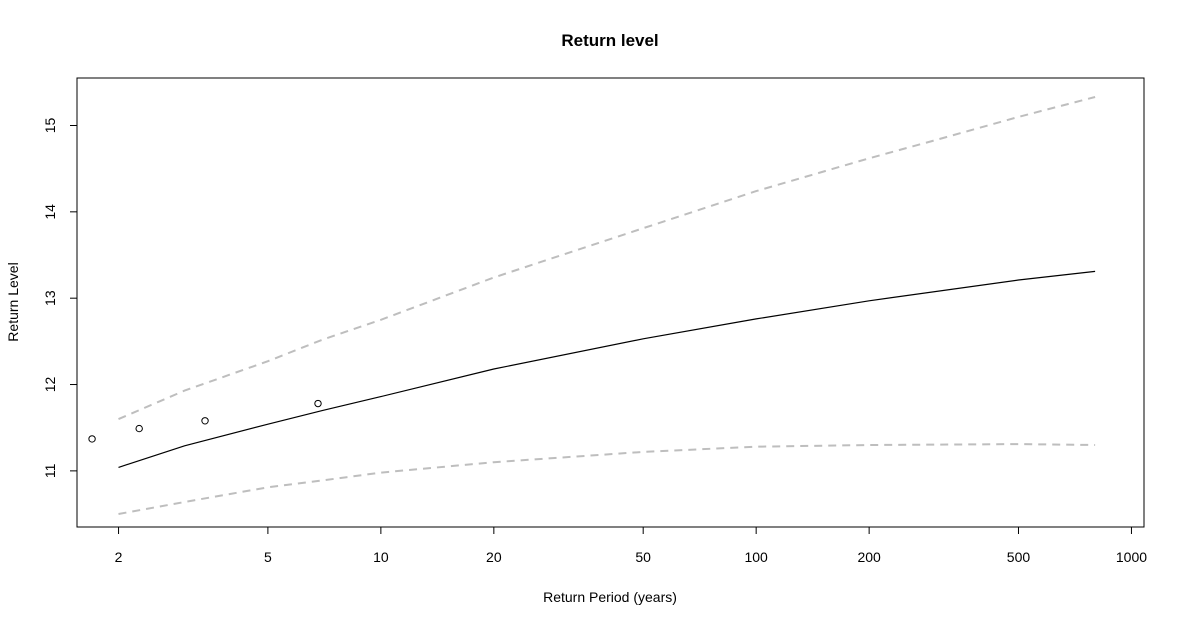 The width and height of the screenshot is (1185, 626). What do you see at coordinates (609, 40) in the screenshot?
I see `chart-title: Return level` at bounding box center [609, 40].